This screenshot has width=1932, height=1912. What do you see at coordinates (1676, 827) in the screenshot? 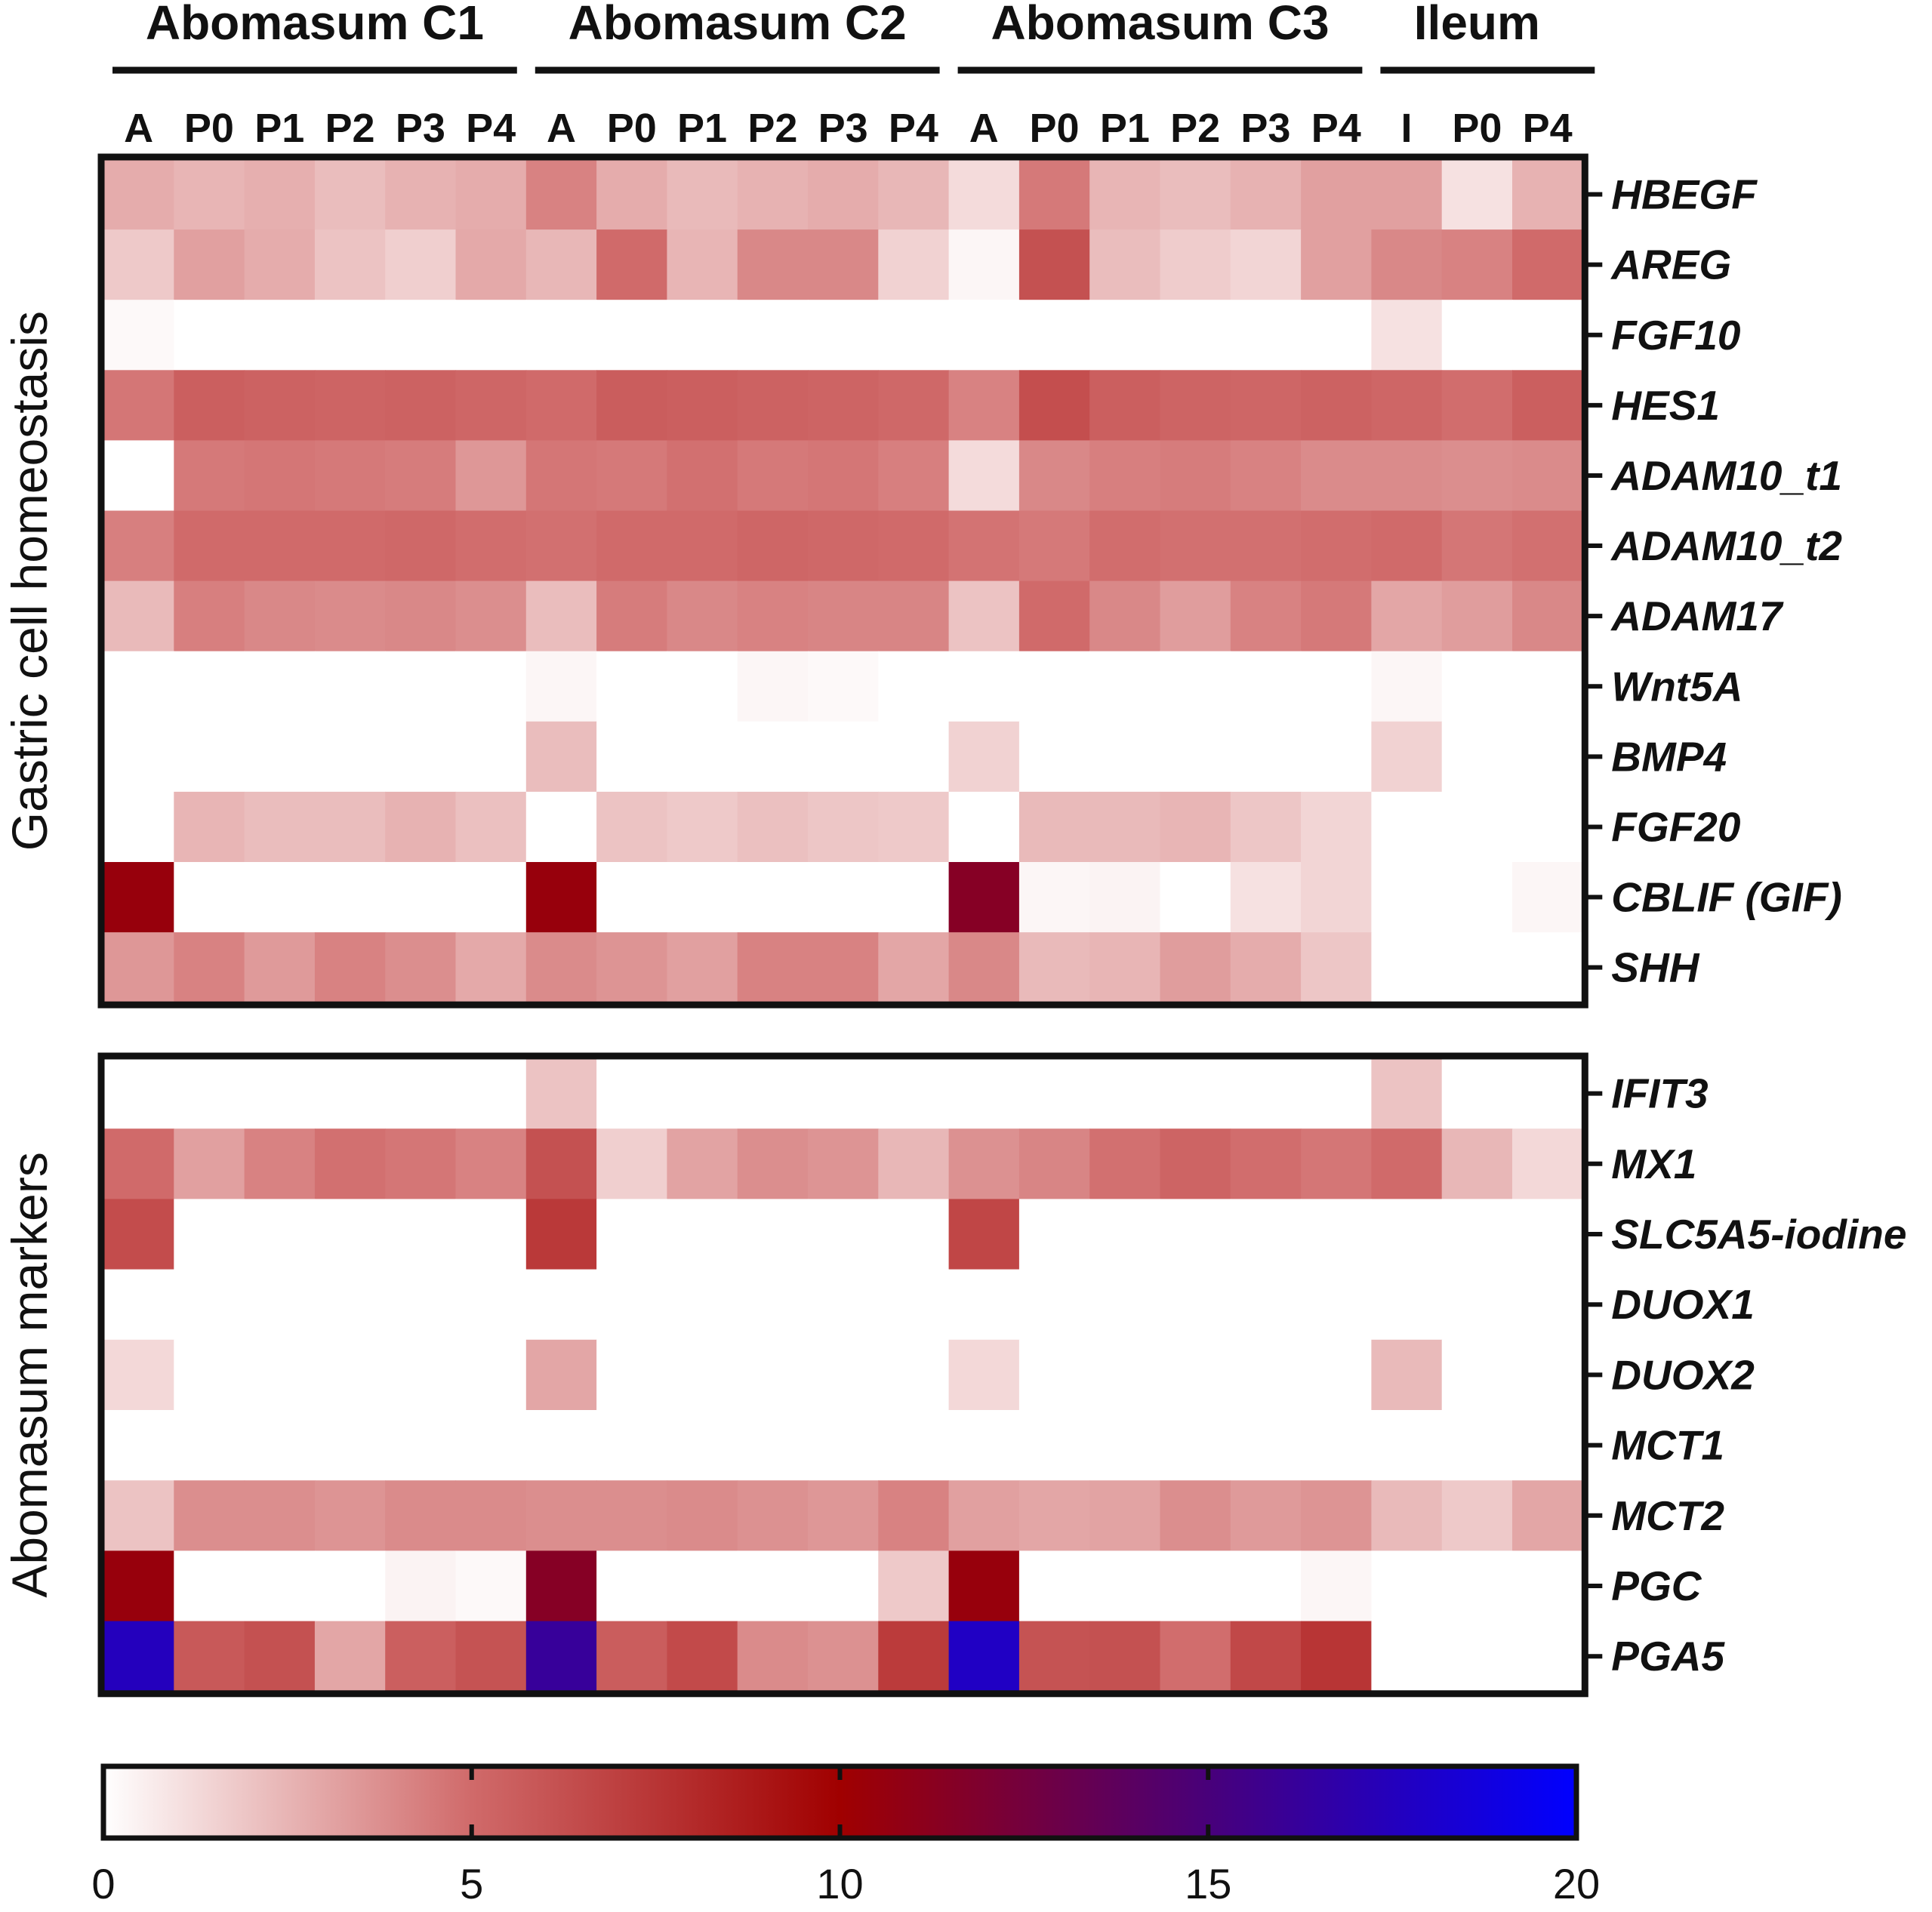
I see `gene-label: FGF20` at bounding box center [1676, 827].